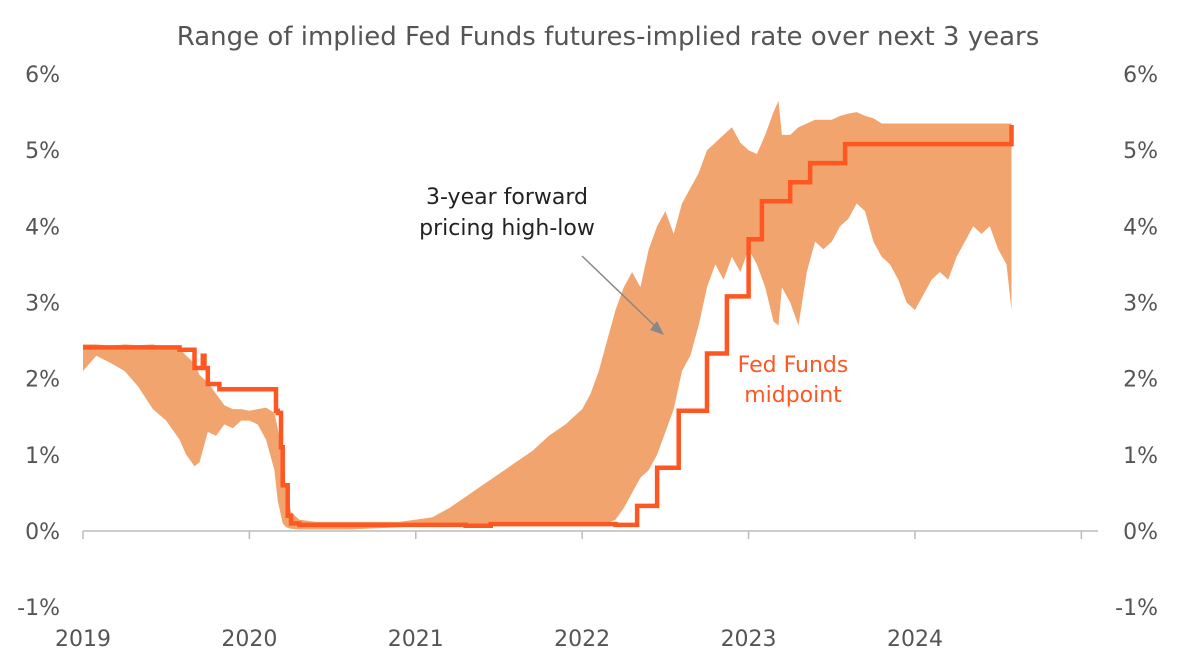 Image resolution: width=1181 pixels, height=670 pixels. I want to click on band-label-line-1: 3-year forward, so click(507, 197).